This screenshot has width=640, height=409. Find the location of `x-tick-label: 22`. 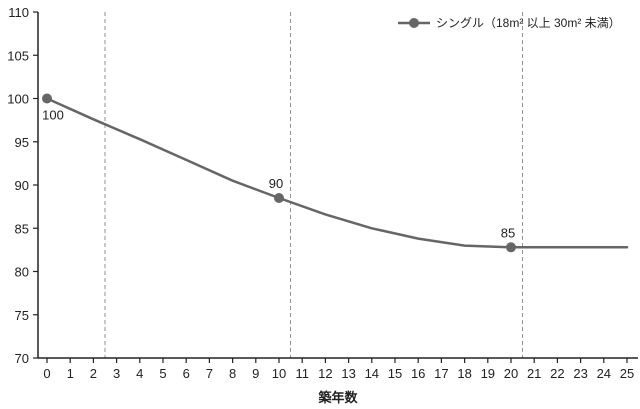

x-tick-label: 22 is located at coordinates (557, 373).